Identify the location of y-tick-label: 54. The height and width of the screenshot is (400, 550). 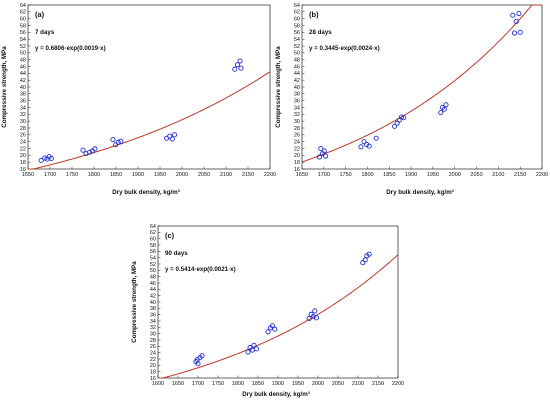
(297, 40).